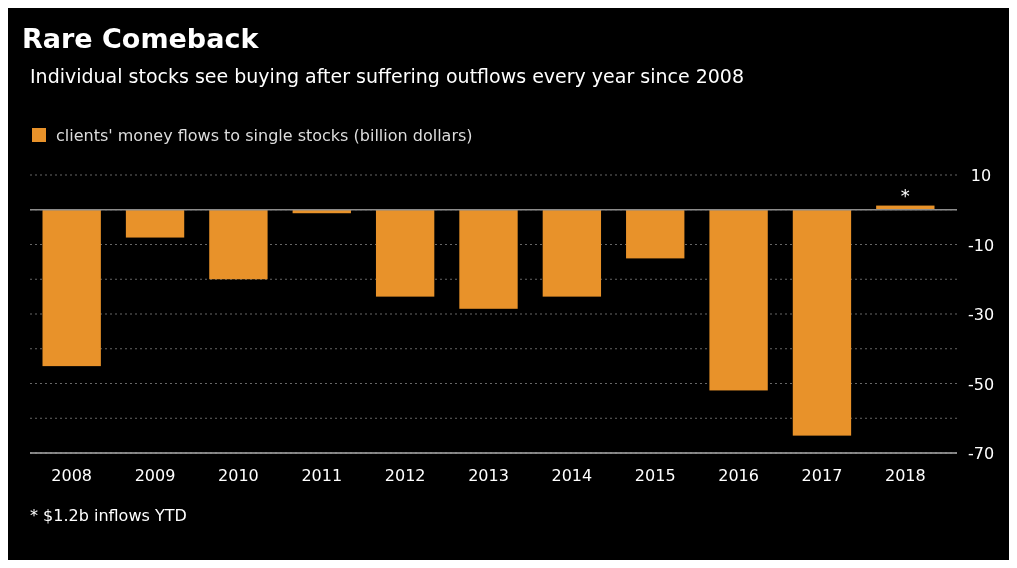  I want to click on text: * $1.2b inflows YTD, so click(108, 515).